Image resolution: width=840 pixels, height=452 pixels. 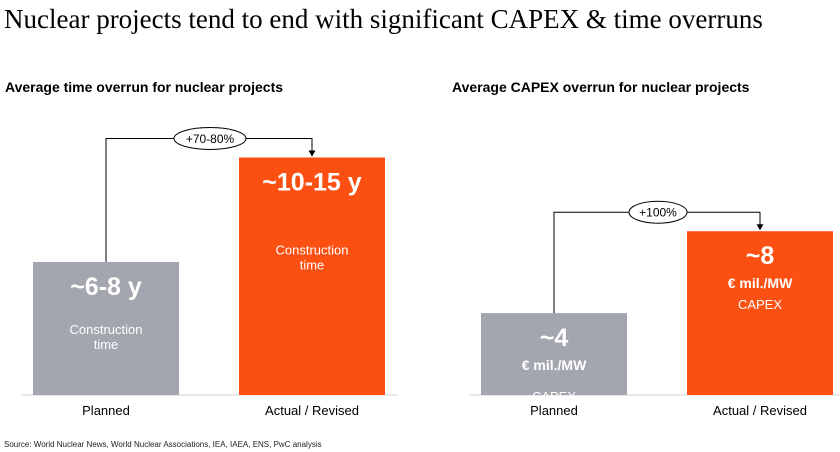 What do you see at coordinates (554, 338) in the screenshot?
I see `bar-value-label: ~4` at bounding box center [554, 338].